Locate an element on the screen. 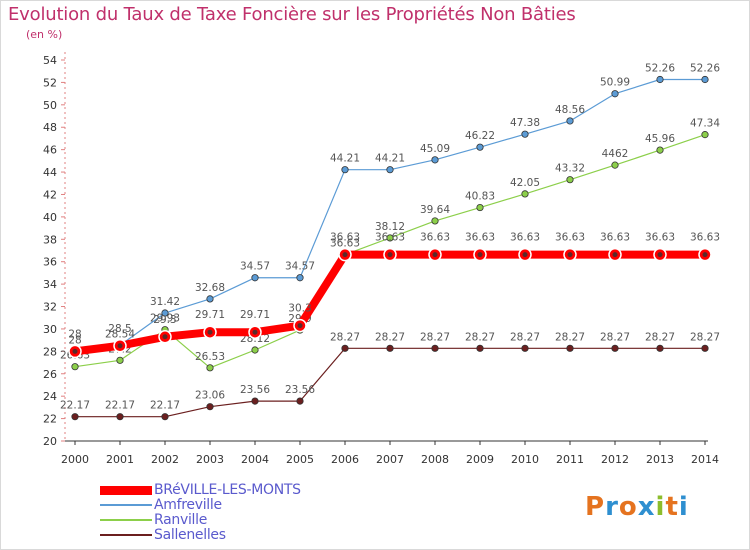  data-label: 4462 is located at coordinates (615, 154).